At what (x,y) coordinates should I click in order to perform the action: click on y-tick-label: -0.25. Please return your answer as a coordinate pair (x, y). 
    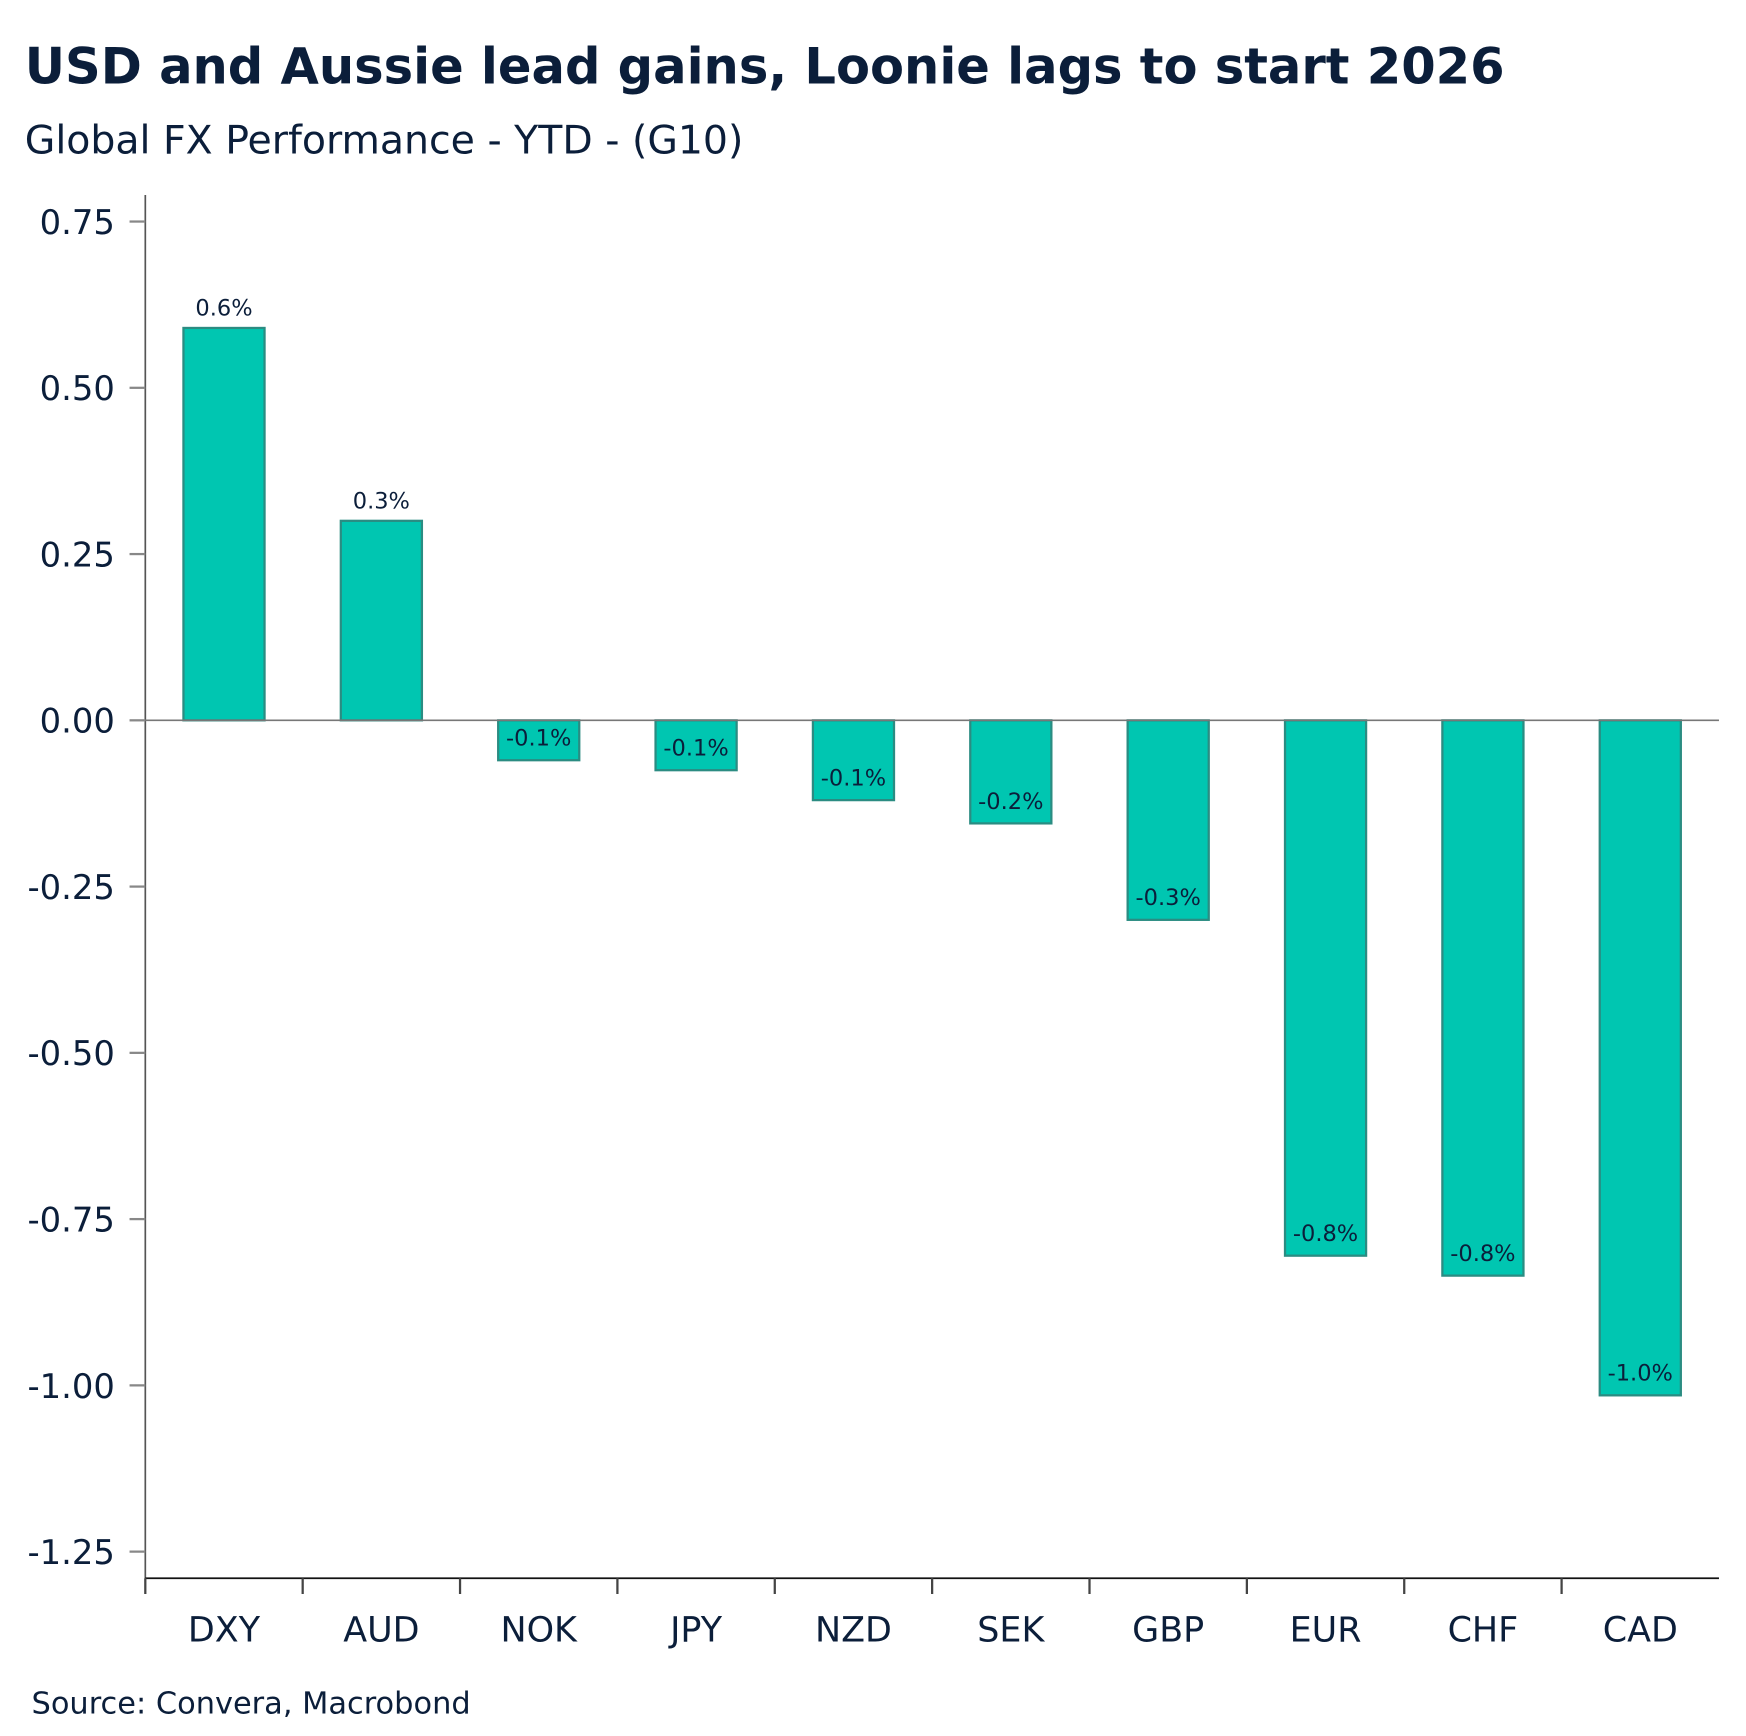
    Looking at the image, I should click on (70, 887).